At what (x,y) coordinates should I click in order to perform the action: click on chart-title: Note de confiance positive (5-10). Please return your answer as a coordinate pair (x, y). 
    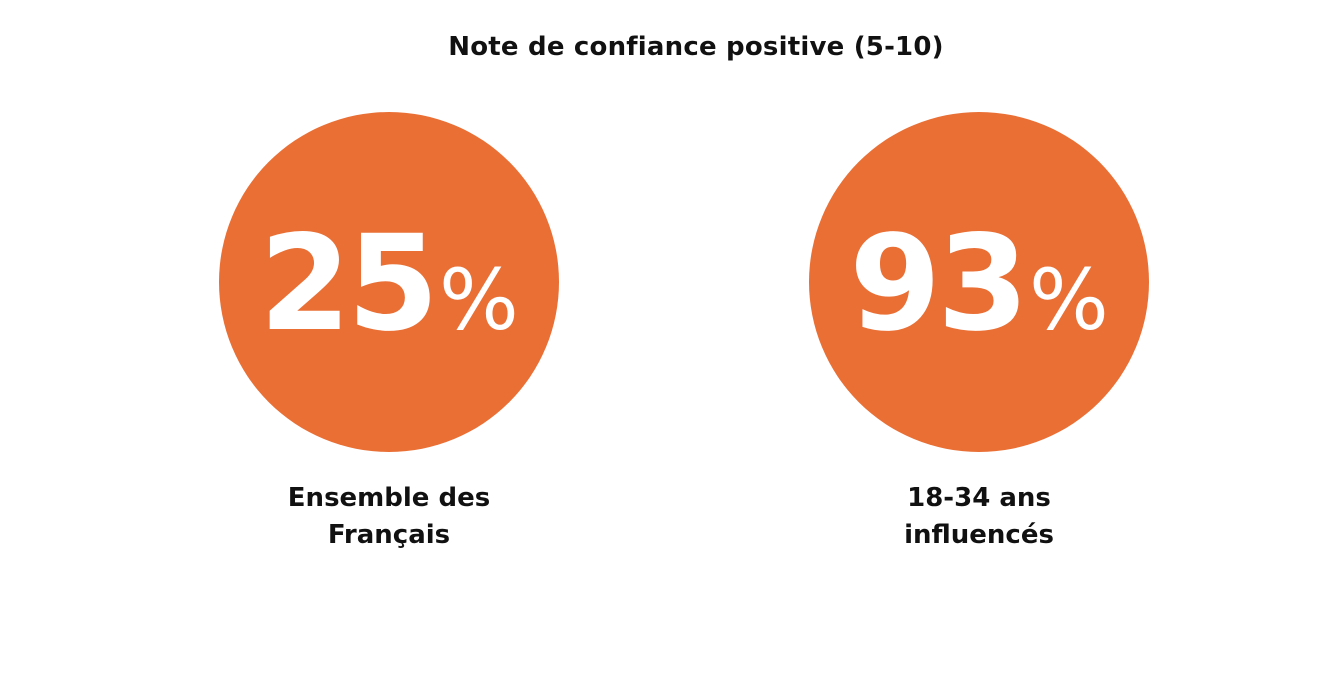
    Looking at the image, I should click on (696, 47).